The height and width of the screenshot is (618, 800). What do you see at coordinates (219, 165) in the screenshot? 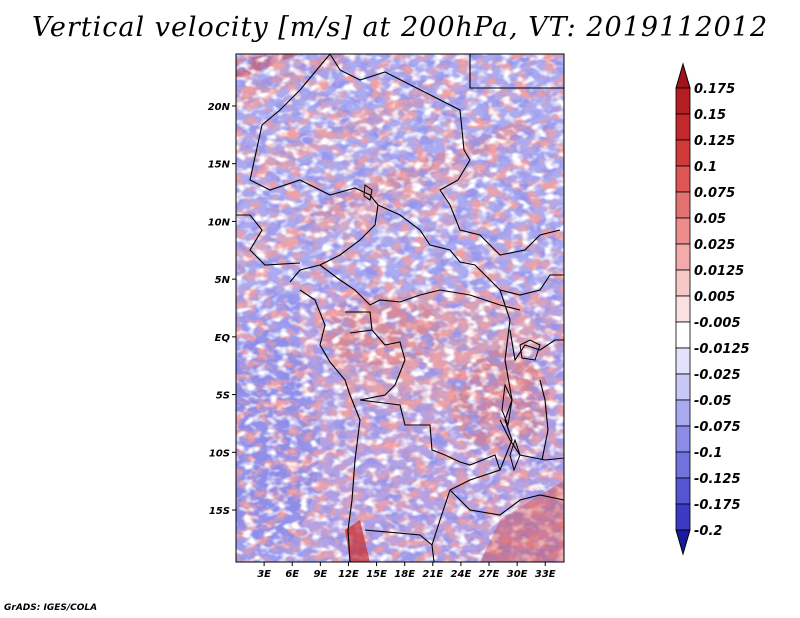
I see `lat-tick-label: 15N` at bounding box center [219, 165].